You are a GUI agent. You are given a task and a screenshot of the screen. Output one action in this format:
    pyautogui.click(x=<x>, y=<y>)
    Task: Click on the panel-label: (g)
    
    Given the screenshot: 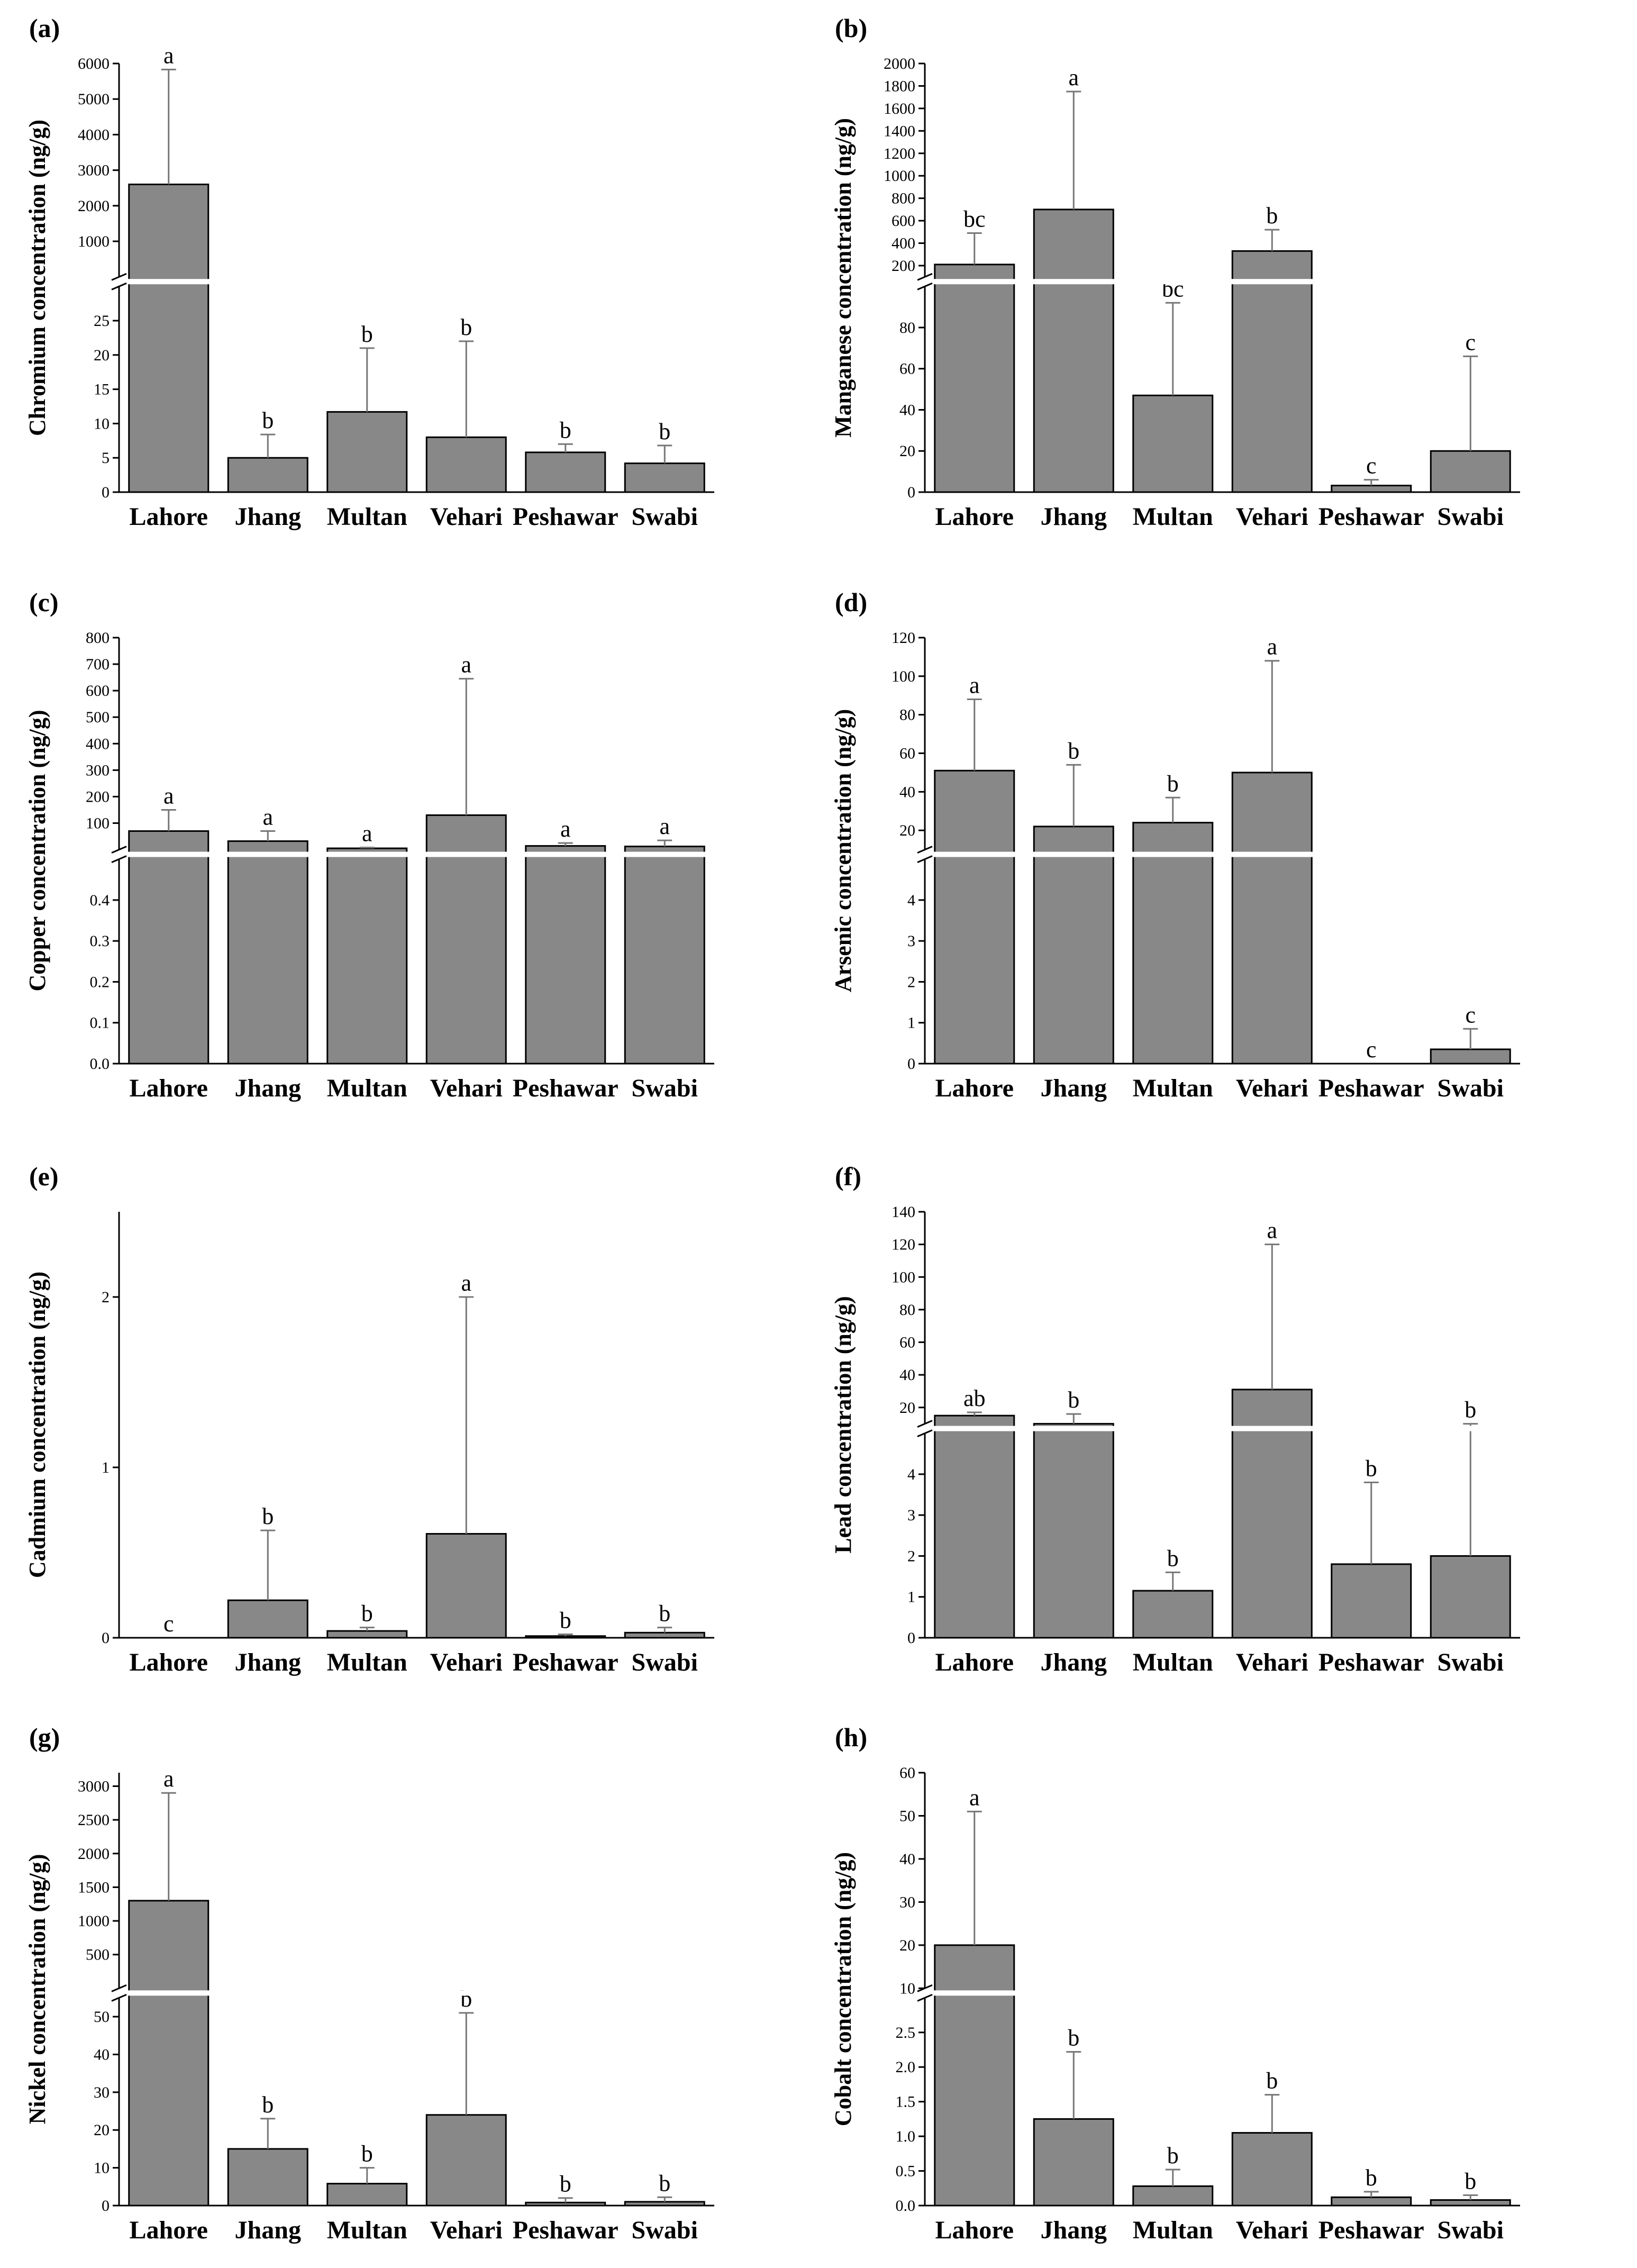 What is the action you would take?
    pyautogui.click(x=44, y=1737)
    